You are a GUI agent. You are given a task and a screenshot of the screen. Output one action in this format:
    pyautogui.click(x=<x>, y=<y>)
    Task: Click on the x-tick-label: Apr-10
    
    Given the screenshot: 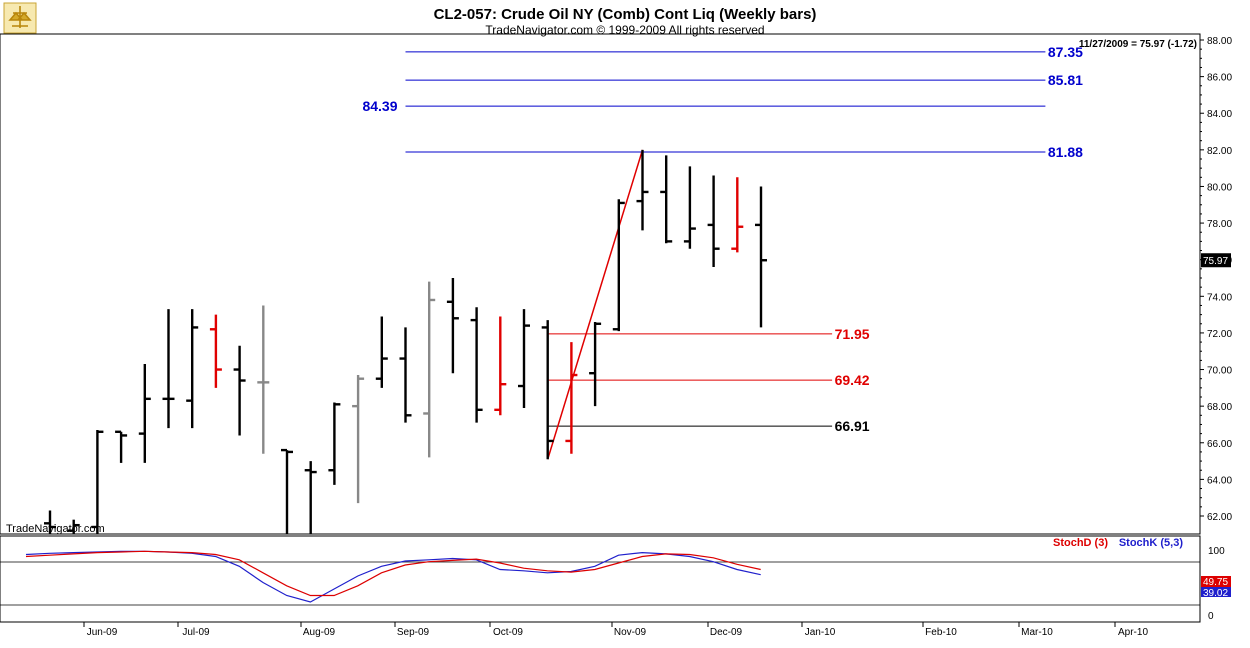 What is the action you would take?
    pyautogui.click(x=1133, y=632)
    